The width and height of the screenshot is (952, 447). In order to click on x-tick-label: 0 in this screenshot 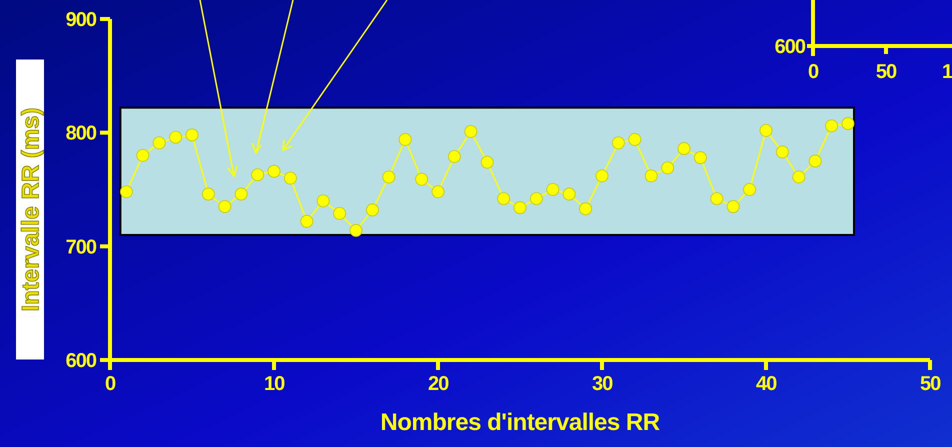, I will do `click(110, 384)`.